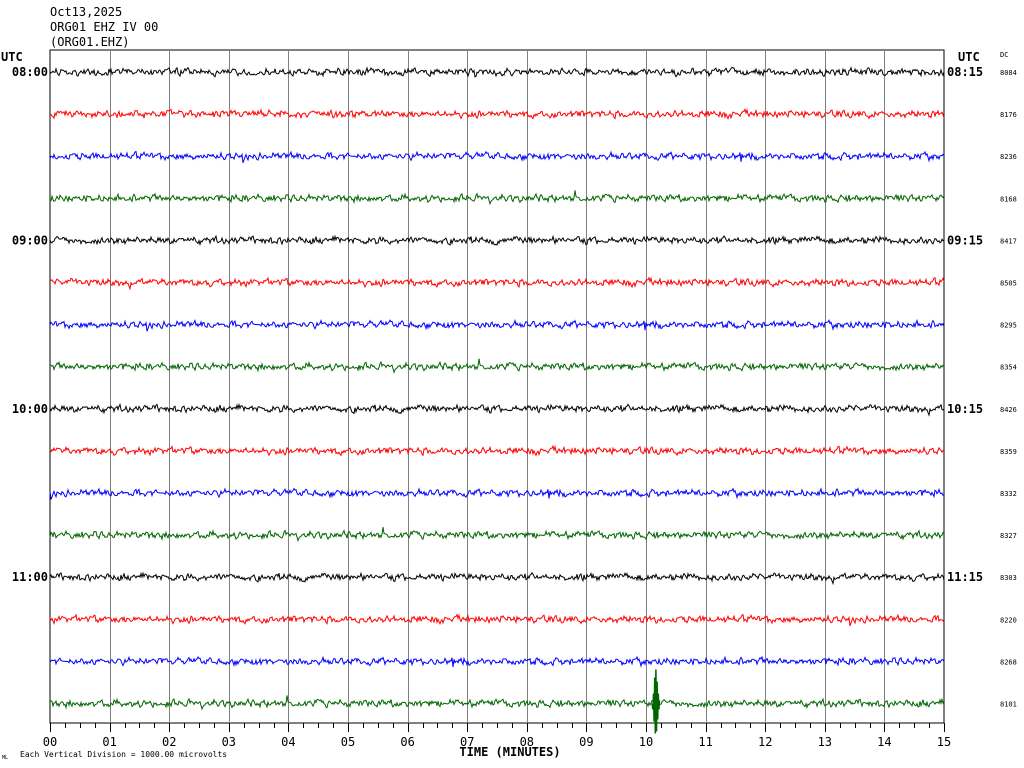 This screenshot has width=1024, height=768. What do you see at coordinates (288, 742) in the screenshot?
I see `x-tick-label: 04` at bounding box center [288, 742].